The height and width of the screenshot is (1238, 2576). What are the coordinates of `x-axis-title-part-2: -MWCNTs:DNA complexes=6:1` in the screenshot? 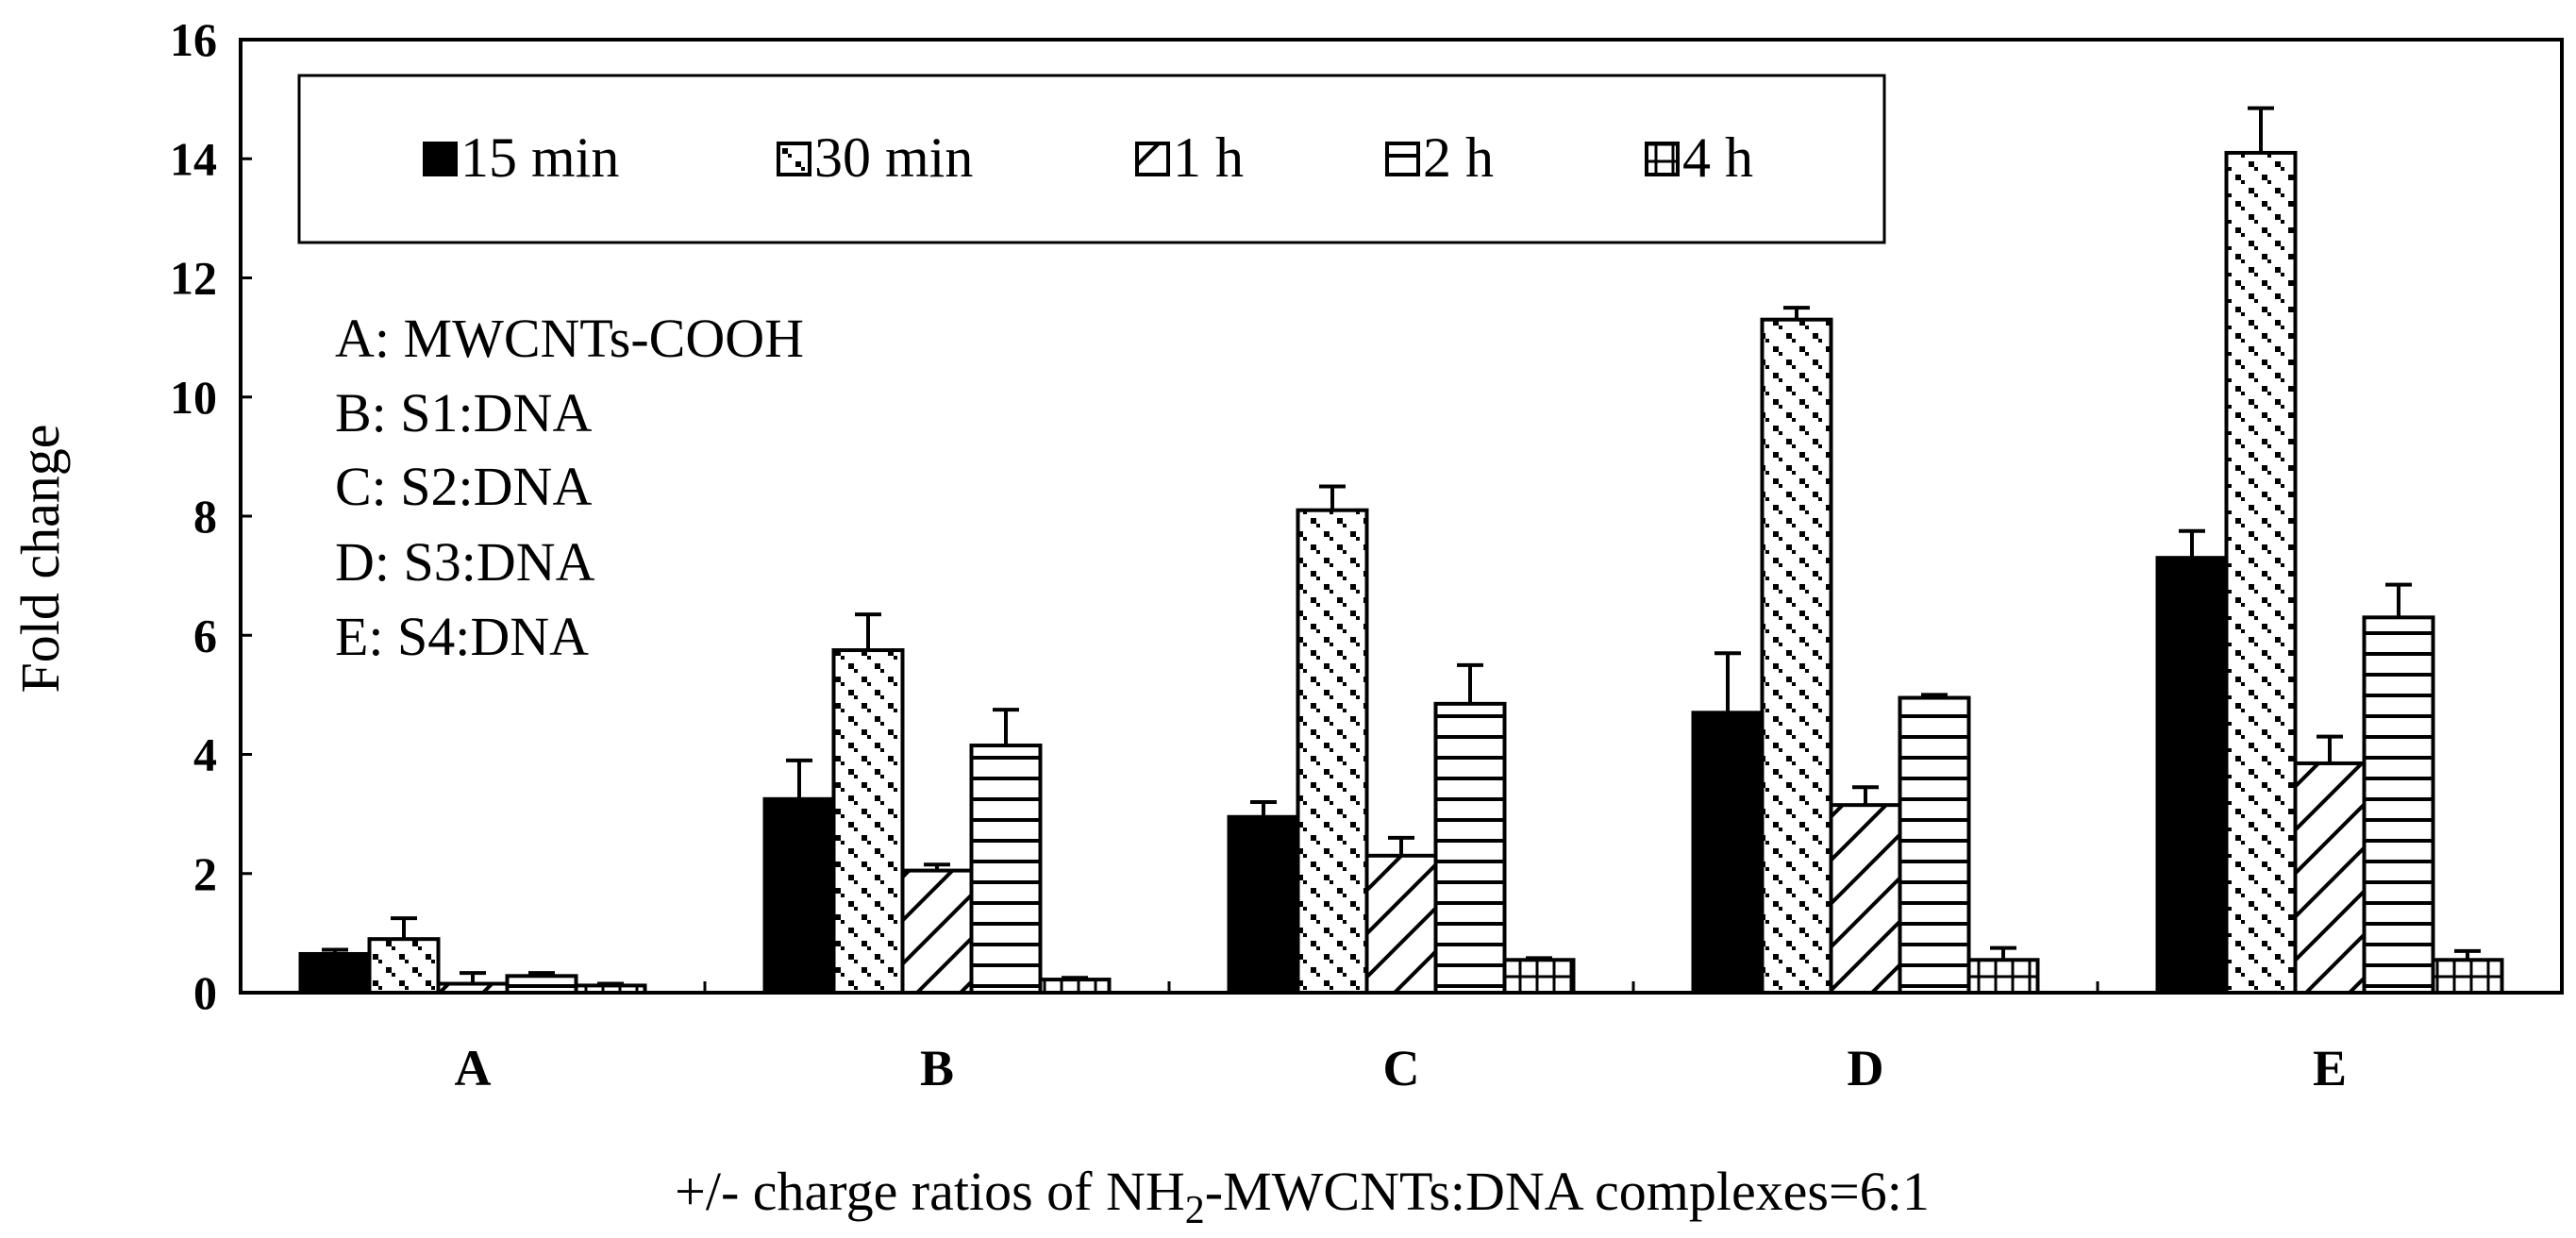 It's located at (1567, 1191).